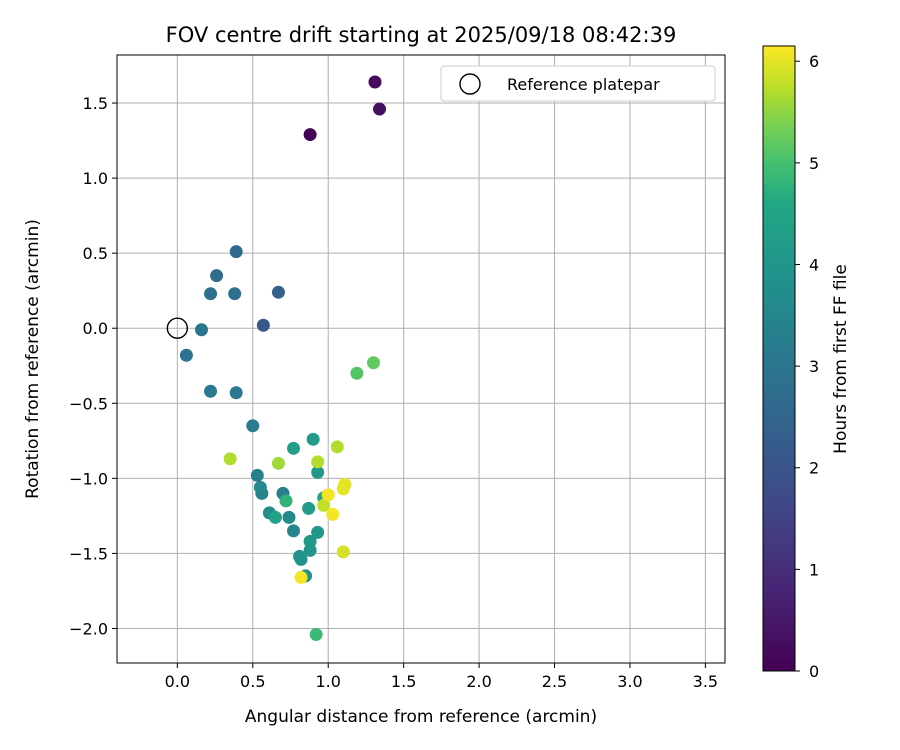 This screenshot has height=750, width=900. Describe the element at coordinates (88, 553) in the screenshot. I see `y-tick-label: −1.5` at that location.